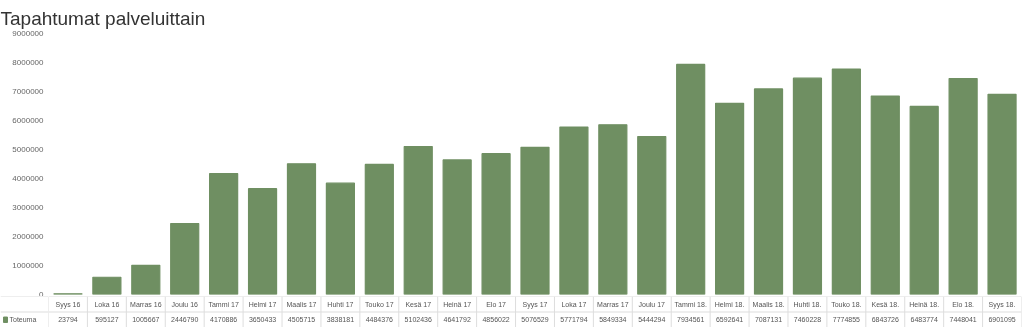 The height and width of the screenshot is (327, 1023). Describe the element at coordinates (28, 91) in the screenshot. I see `y-tick-label: 7000000` at that location.